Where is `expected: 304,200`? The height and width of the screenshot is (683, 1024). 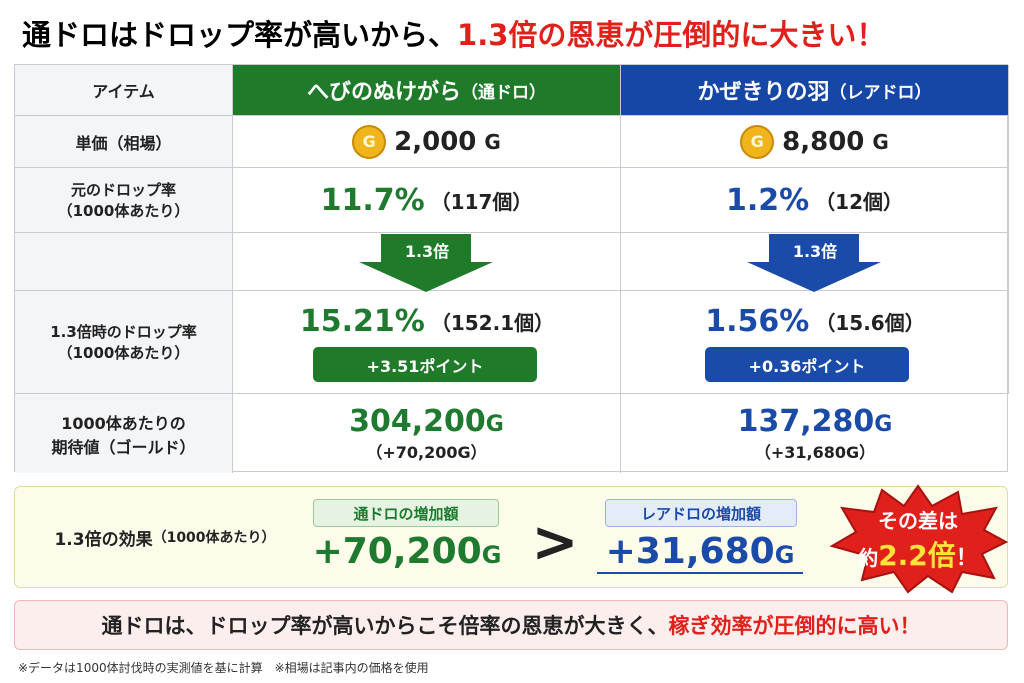
expected: 304,200 is located at coordinates (417, 421).